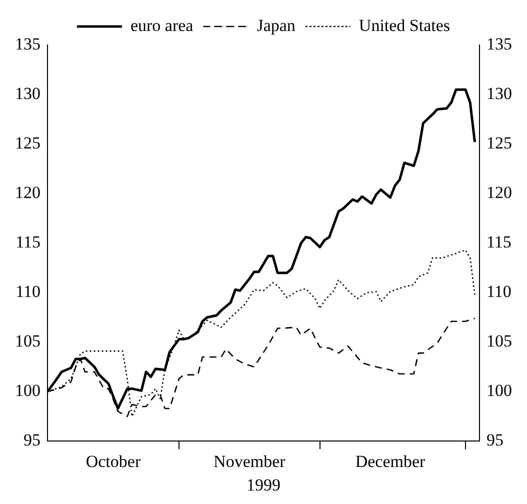 Image resolution: width=527 pixels, height=504 pixels. I want to click on y2-tick-label: 110, so click(499, 292).